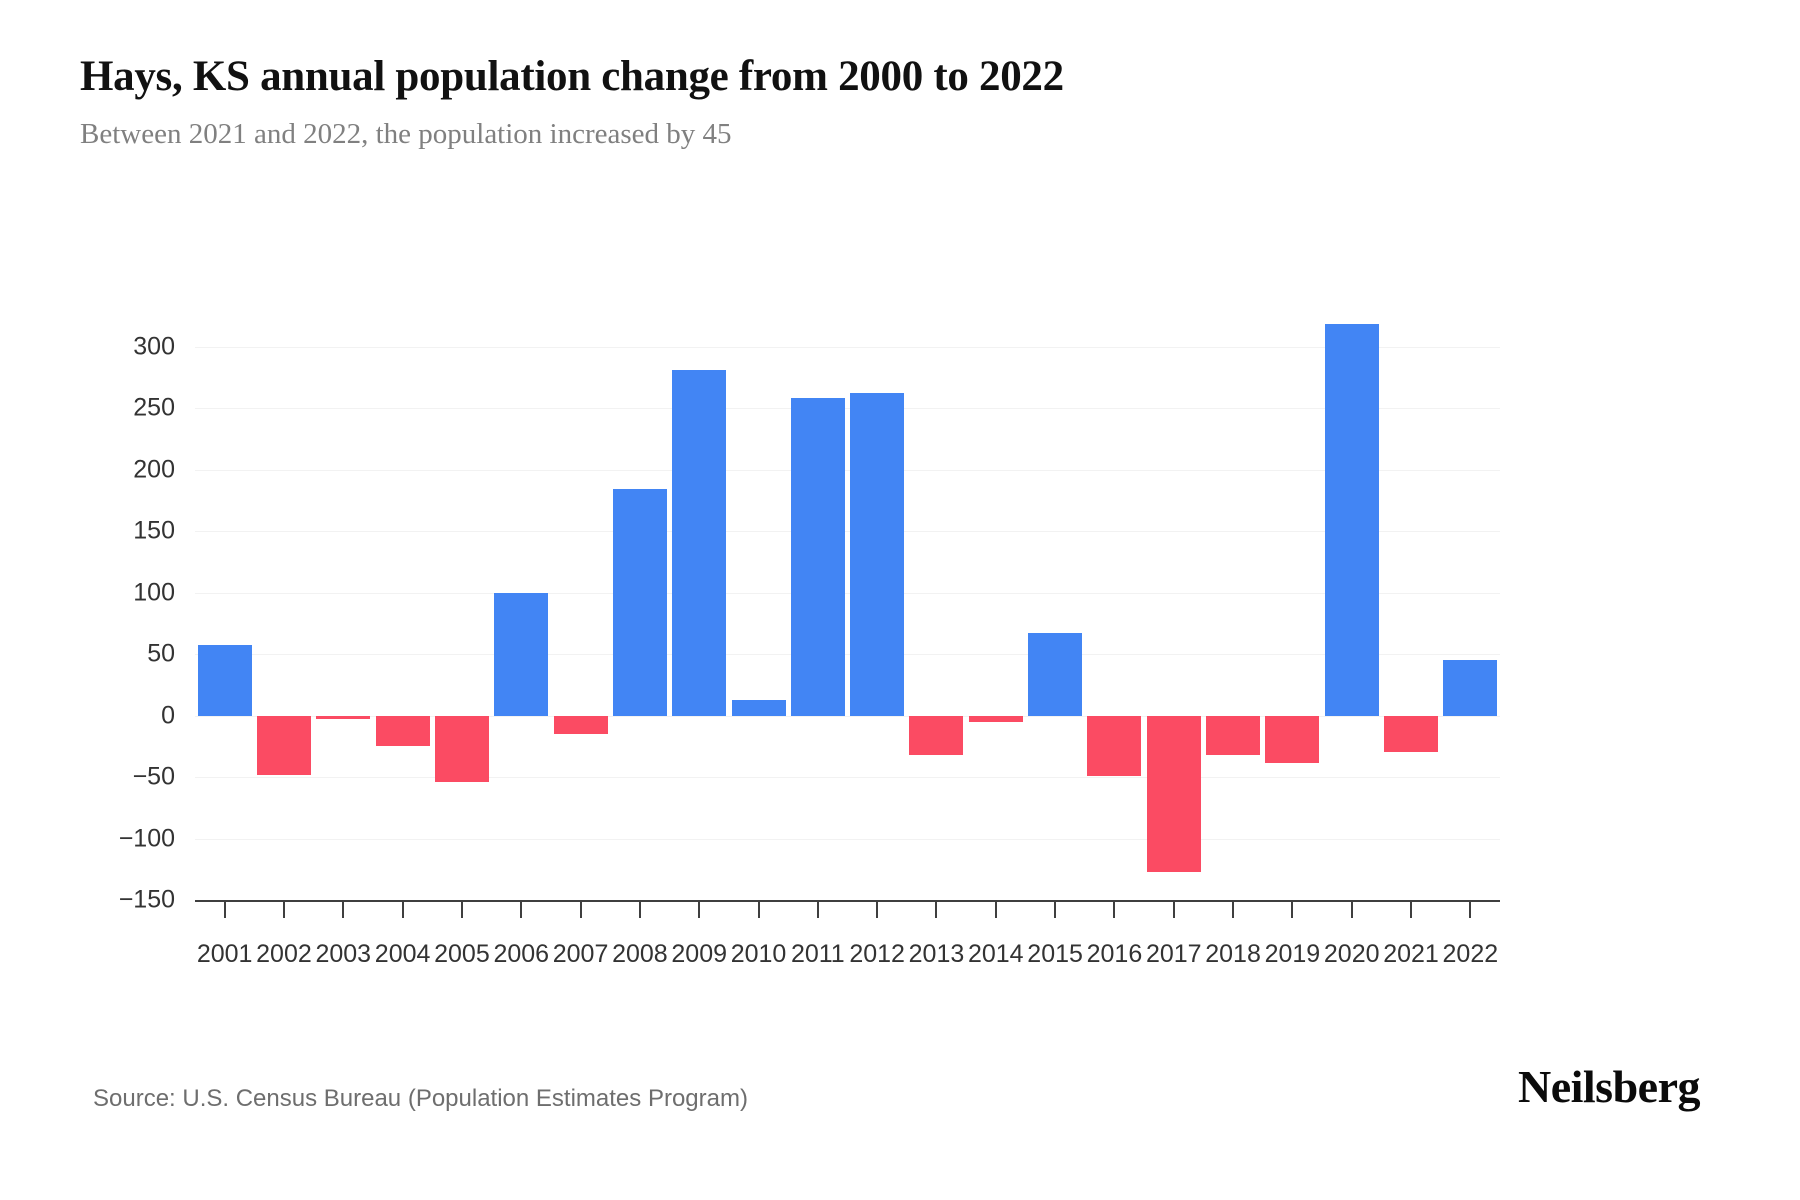 The image size is (1800, 1200). Describe the element at coordinates (146, 838) in the screenshot. I see `y-tick-label: −100` at that location.